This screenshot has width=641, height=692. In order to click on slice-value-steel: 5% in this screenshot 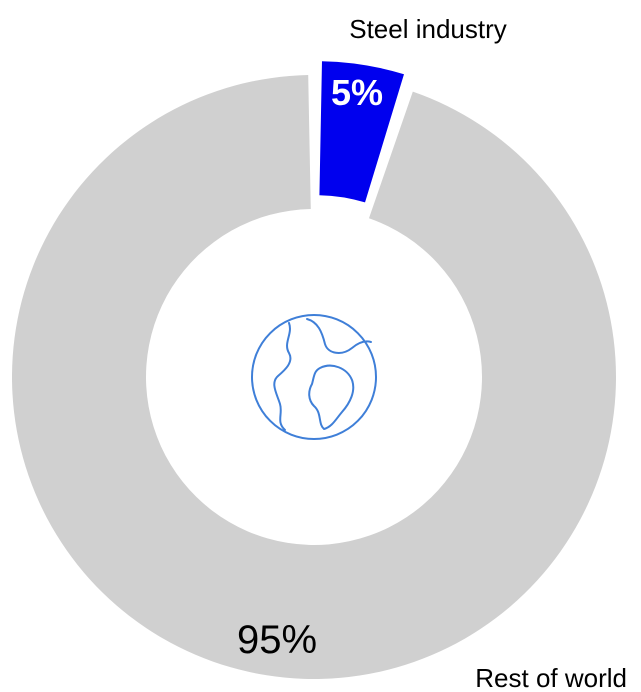, I will do `click(357, 92)`.